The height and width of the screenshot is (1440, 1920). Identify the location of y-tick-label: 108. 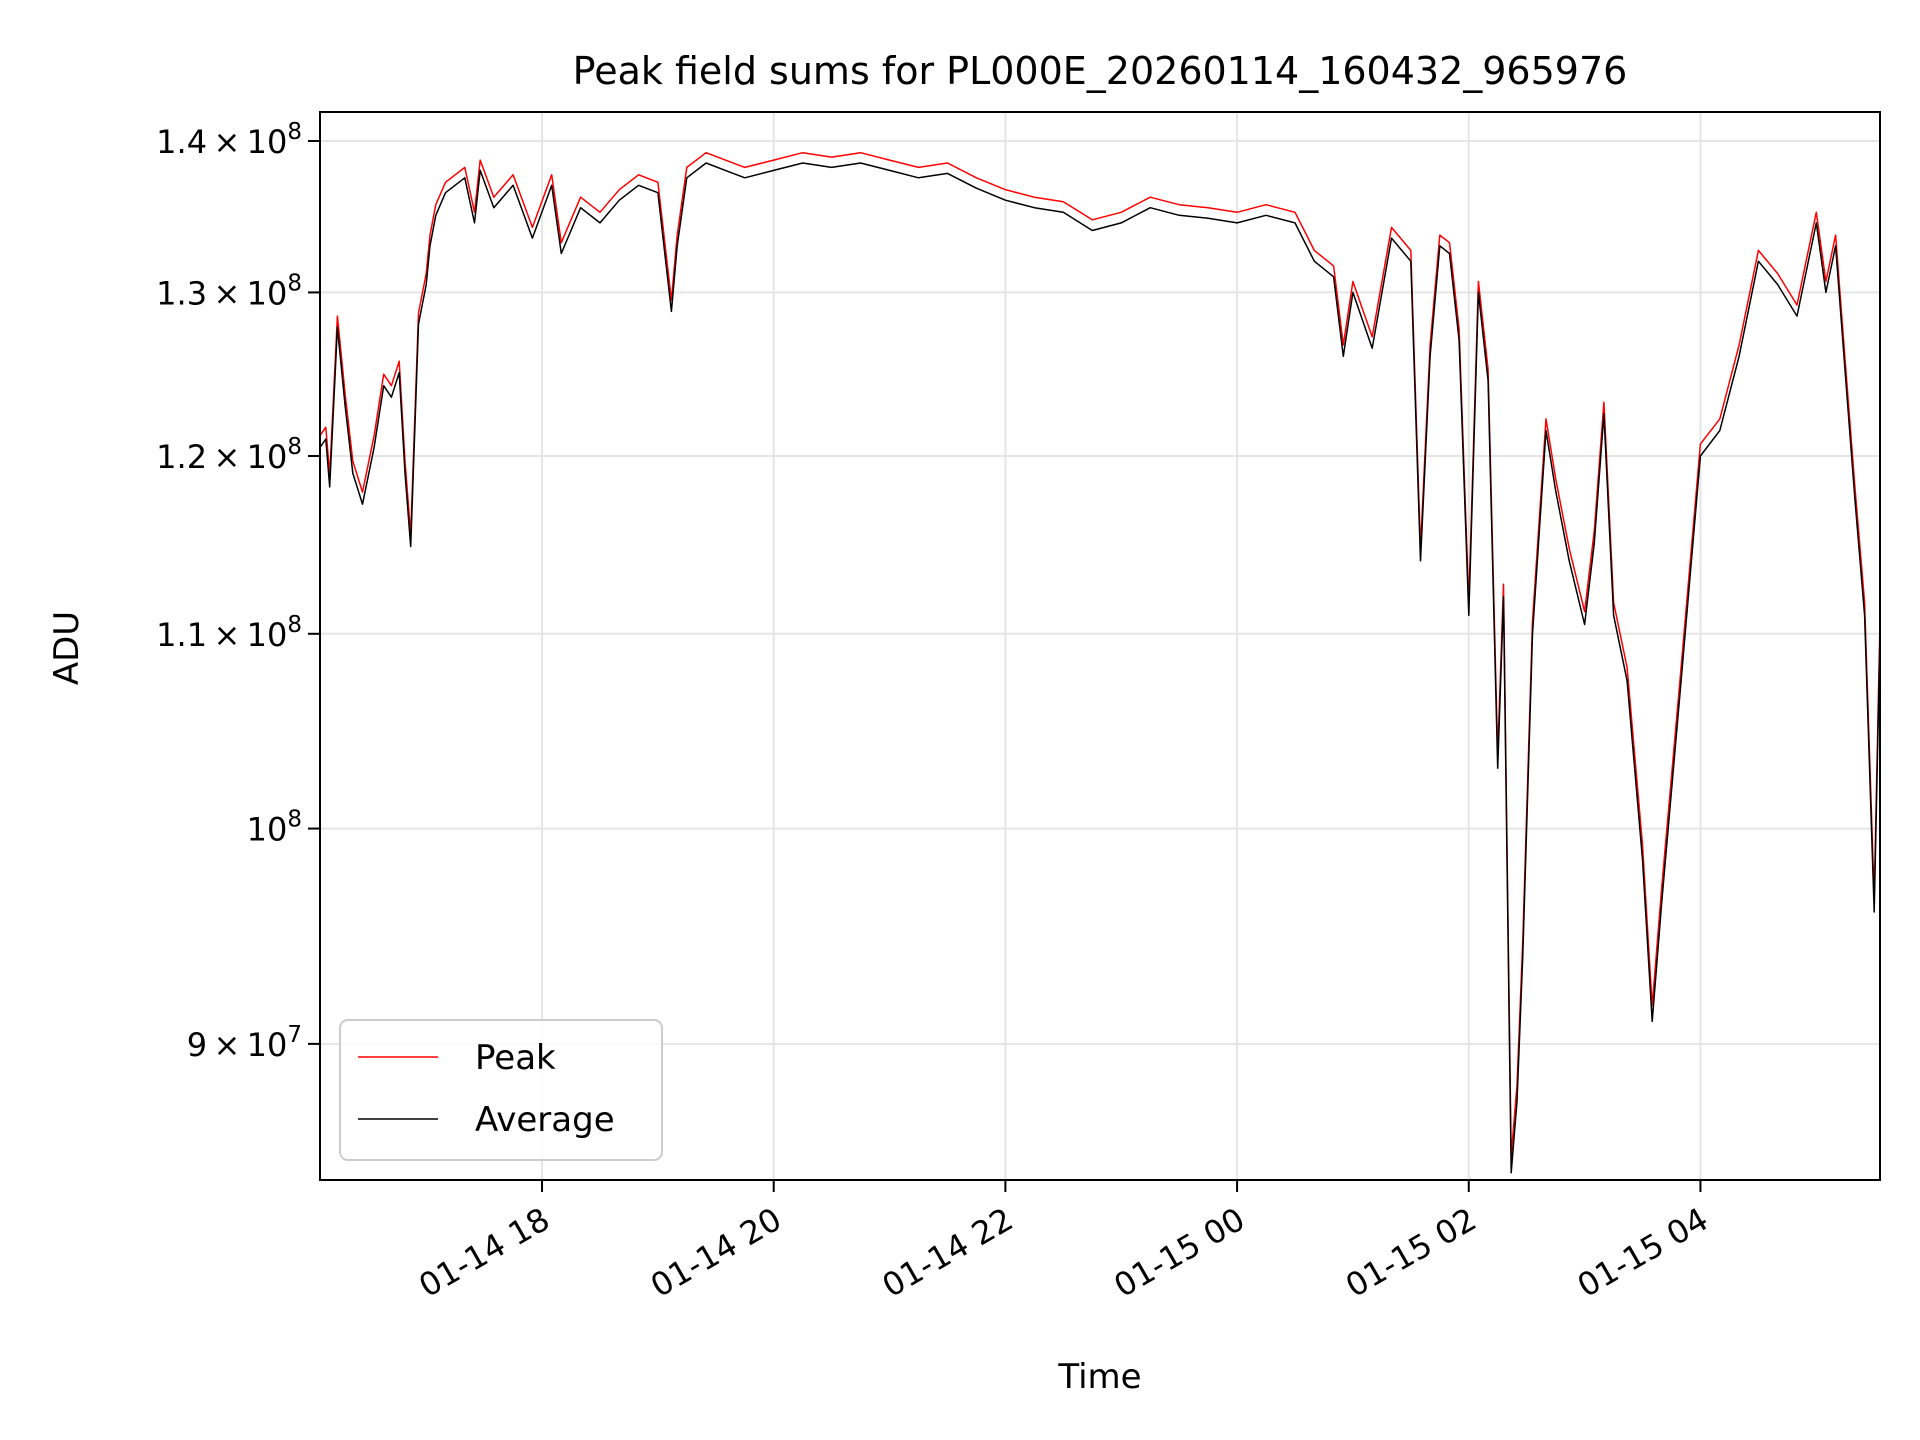
(274, 828).